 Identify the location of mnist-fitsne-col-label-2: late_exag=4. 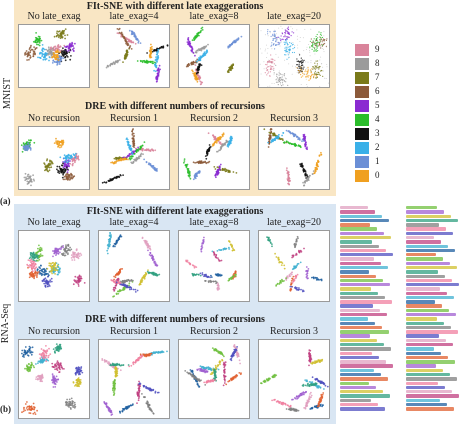
(134, 16).